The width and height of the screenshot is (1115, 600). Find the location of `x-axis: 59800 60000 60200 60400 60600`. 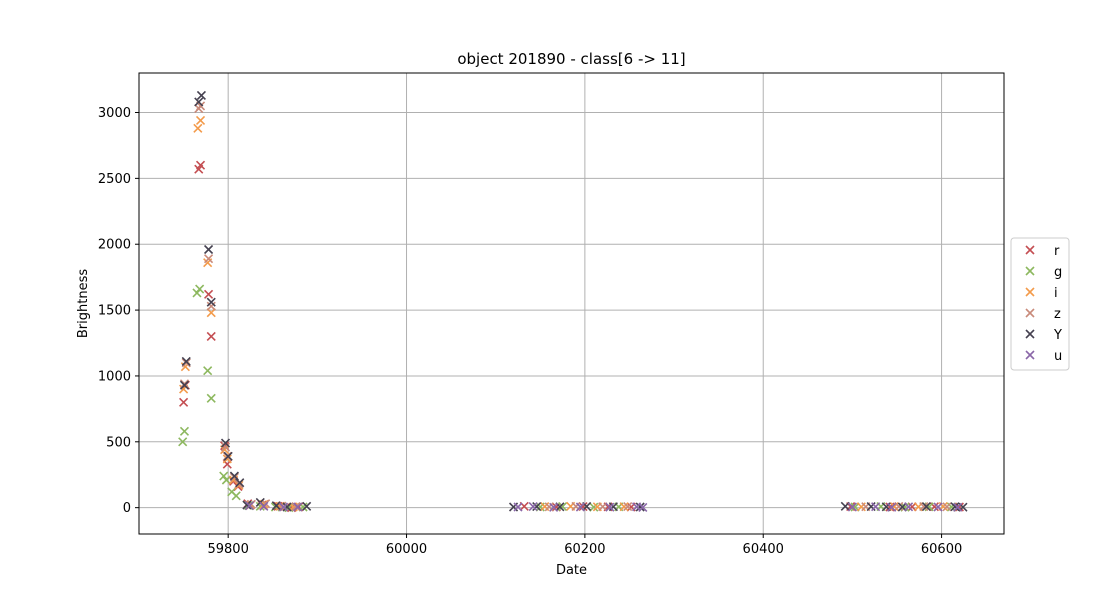

x-axis: 59800 60000 60200 60400 60600 is located at coordinates (584, 545).